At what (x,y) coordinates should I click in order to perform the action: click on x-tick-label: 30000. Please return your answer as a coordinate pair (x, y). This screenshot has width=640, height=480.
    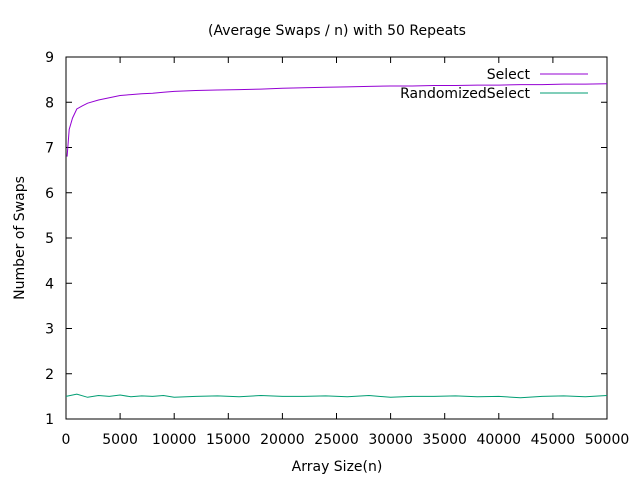
    Looking at the image, I should click on (390, 440).